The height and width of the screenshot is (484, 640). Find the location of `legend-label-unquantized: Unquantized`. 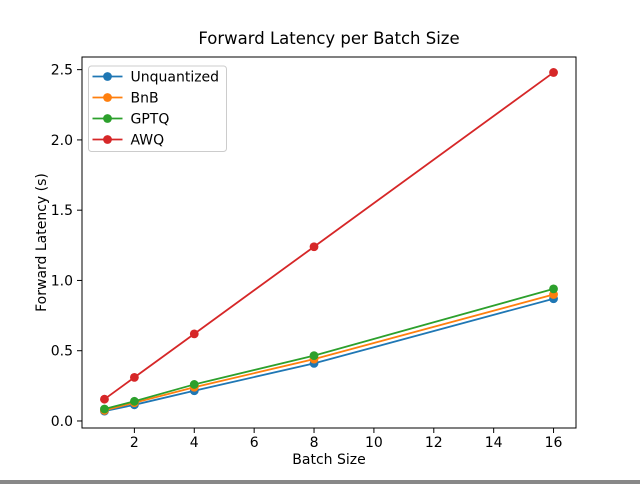

legend-label-unquantized: Unquantized is located at coordinates (175, 78).